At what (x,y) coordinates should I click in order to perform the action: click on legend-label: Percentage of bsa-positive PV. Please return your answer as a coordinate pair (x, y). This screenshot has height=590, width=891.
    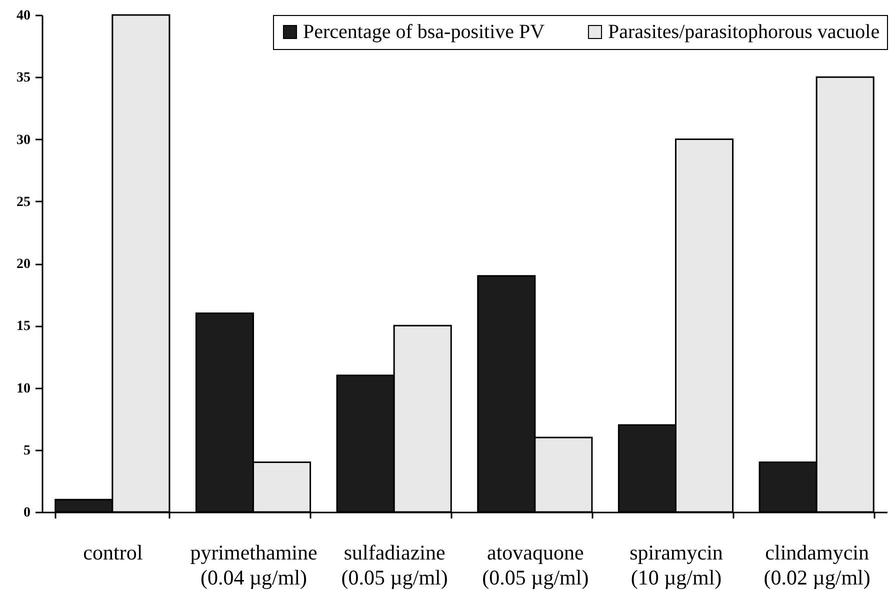
    Looking at the image, I should click on (424, 32).